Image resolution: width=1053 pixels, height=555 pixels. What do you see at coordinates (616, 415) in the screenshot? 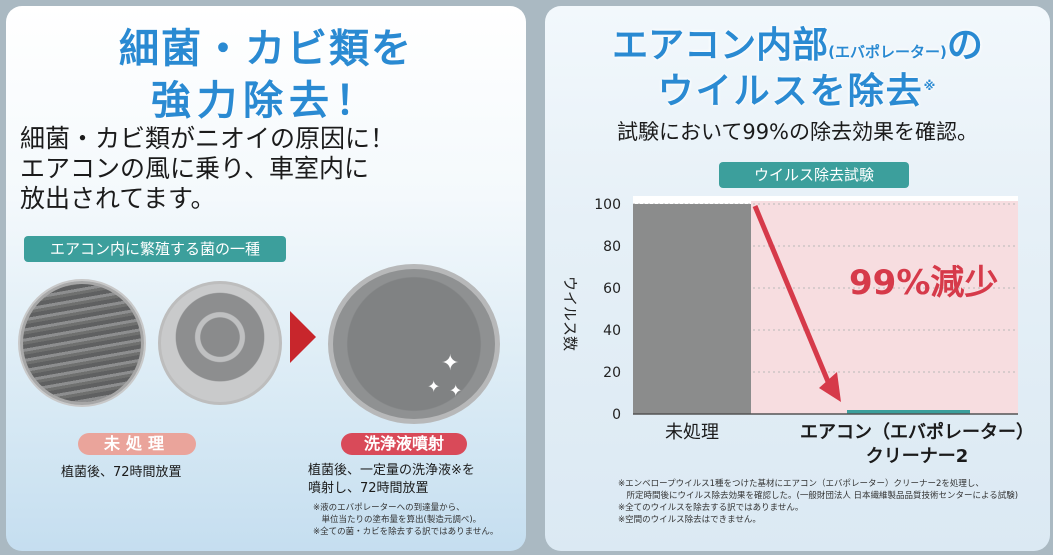
I see `y-tick-label: 0` at bounding box center [616, 415].